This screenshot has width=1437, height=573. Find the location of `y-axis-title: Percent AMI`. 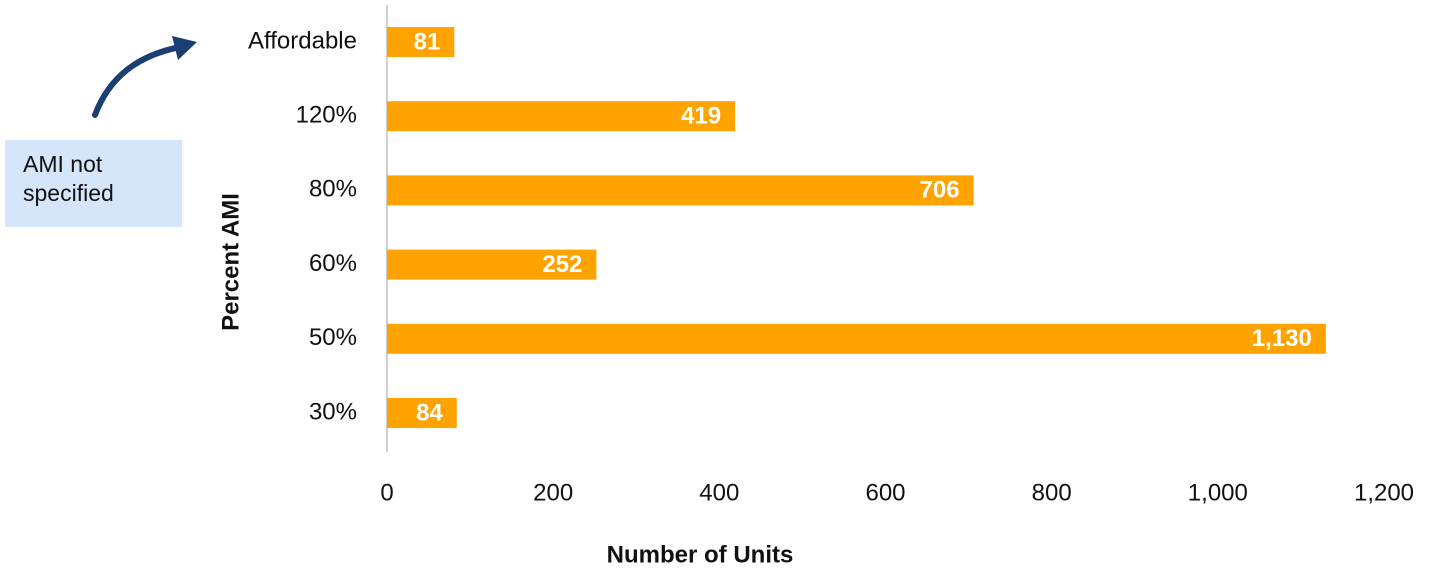

y-axis-title: Percent AMI is located at coordinates (230, 262).